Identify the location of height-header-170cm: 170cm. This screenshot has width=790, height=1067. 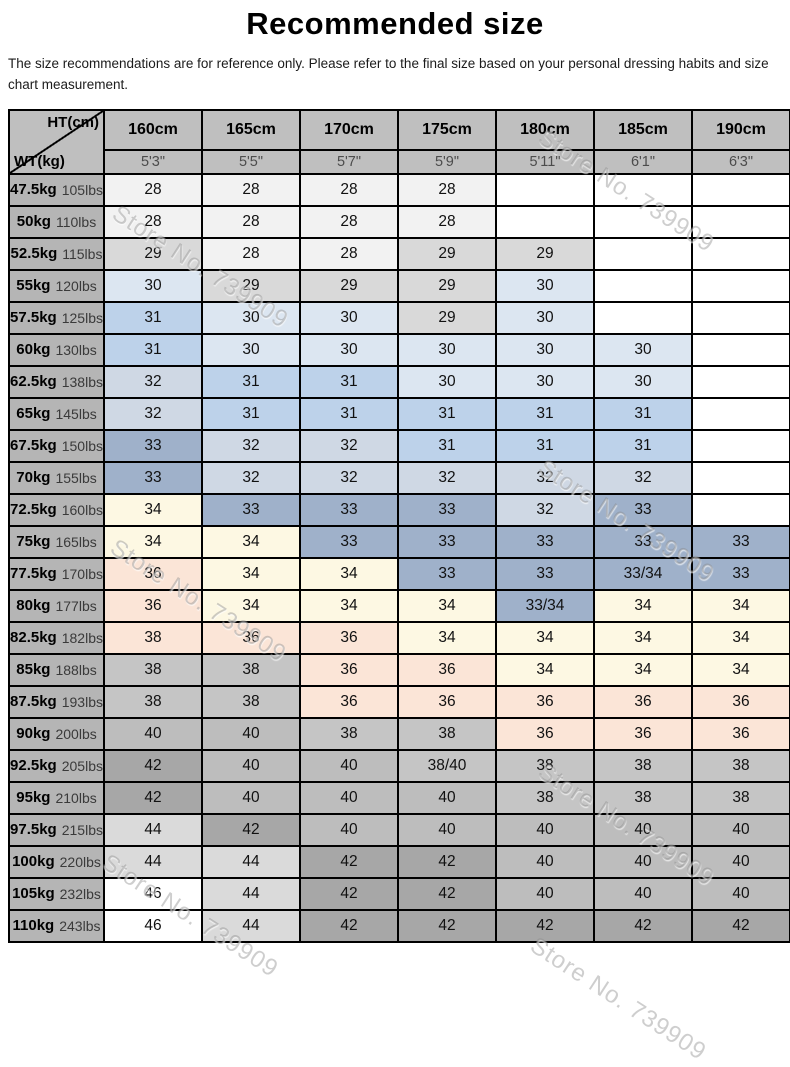
(349, 129).